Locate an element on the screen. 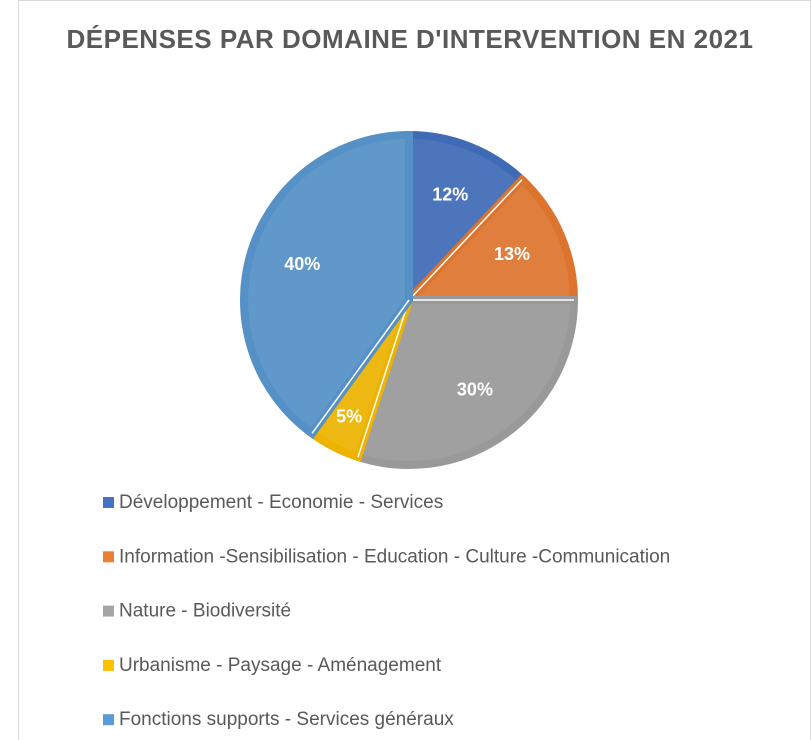 The height and width of the screenshot is (740, 811). legend-label: Développement - Economie - Services is located at coordinates (281, 502).